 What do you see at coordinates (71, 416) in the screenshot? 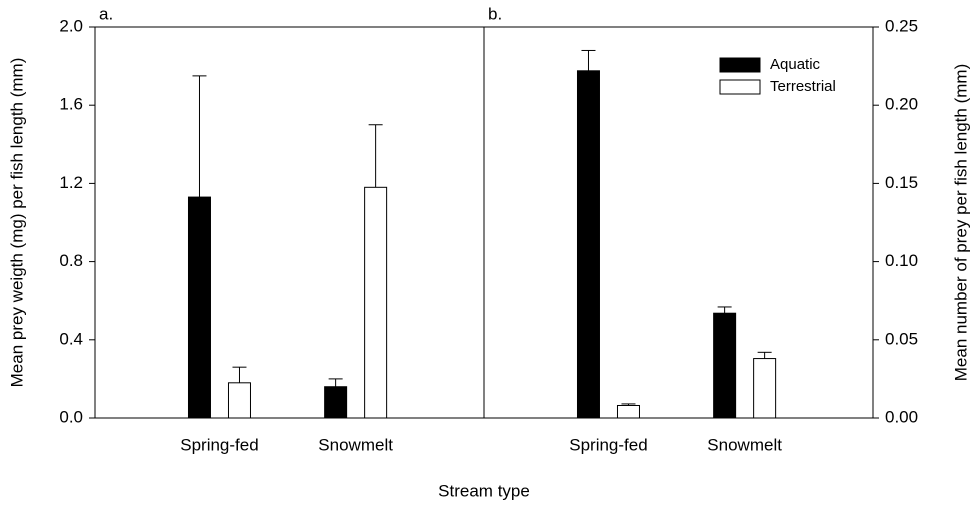
I see `y-tick-label: 0.0` at bounding box center [71, 416].